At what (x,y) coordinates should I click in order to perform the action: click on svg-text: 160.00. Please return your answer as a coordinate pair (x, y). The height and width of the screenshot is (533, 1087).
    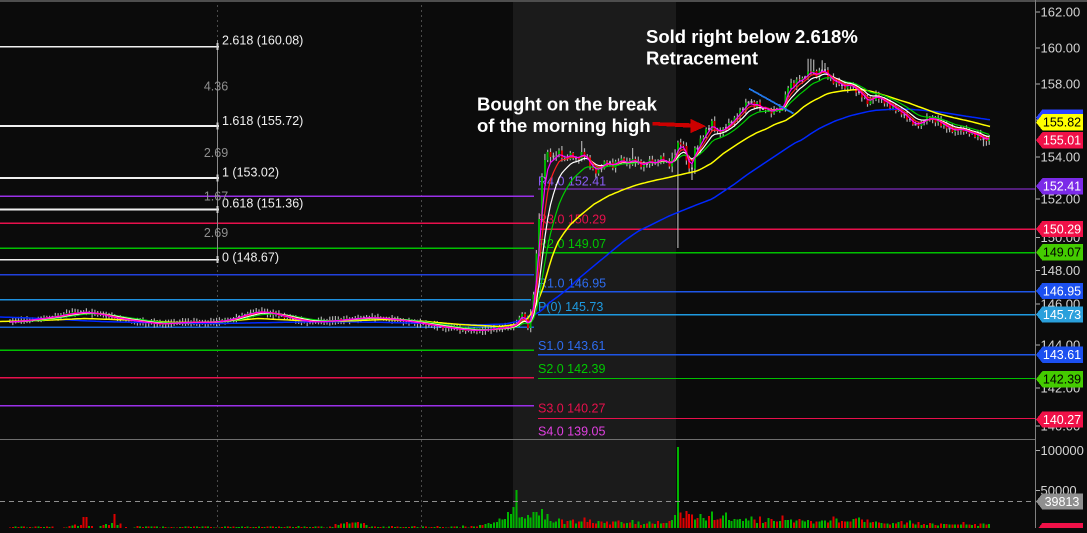
    Looking at the image, I should click on (1061, 47).